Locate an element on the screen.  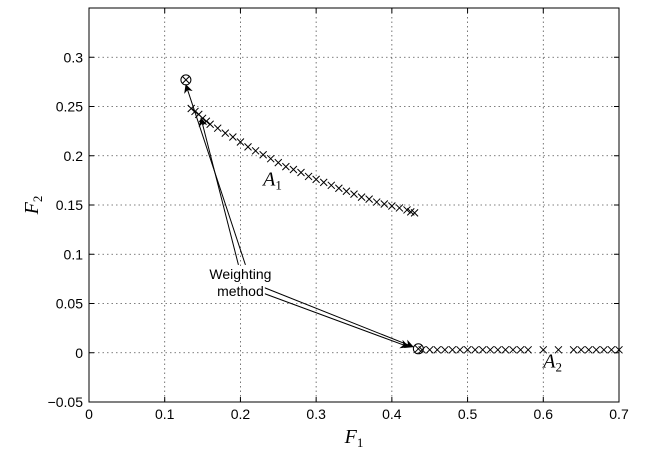
y-tick-label: 0.3 is located at coordinates (74, 57).